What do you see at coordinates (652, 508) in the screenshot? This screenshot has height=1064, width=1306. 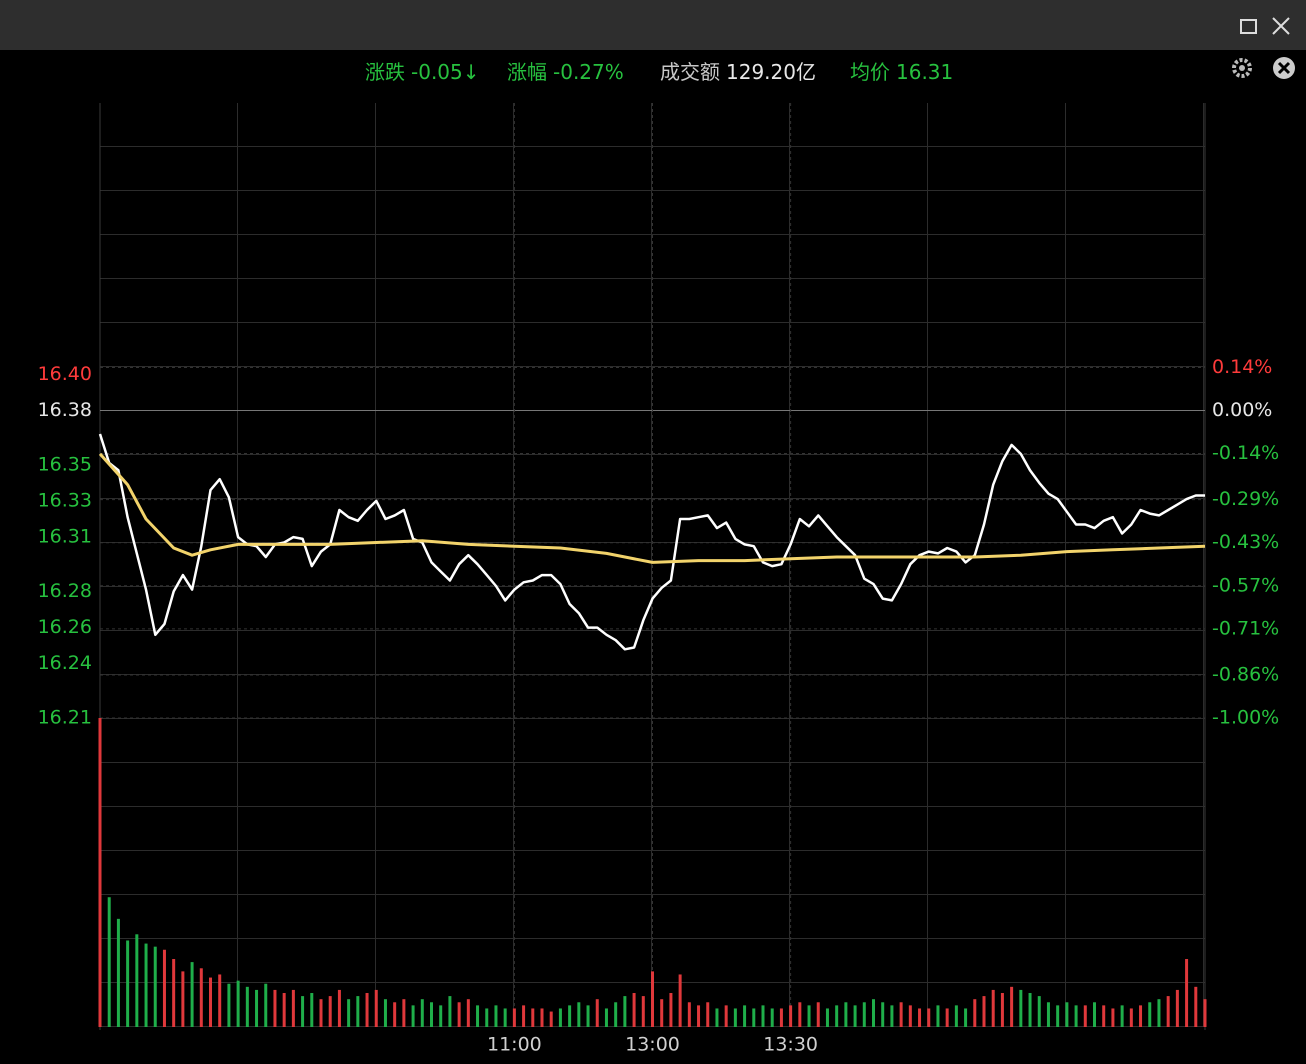 I see `average-line` at bounding box center [652, 508].